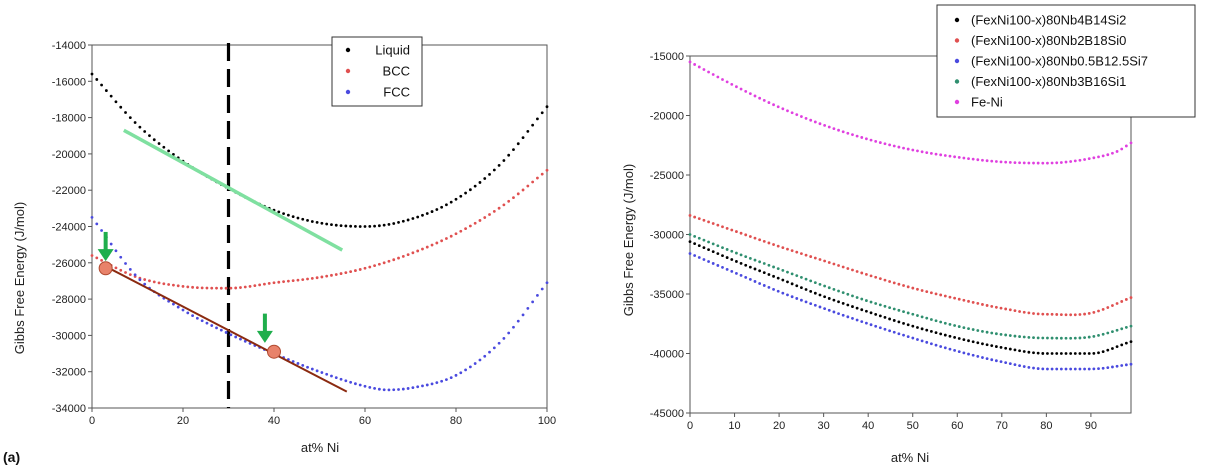 The image size is (1206, 469). What do you see at coordinates (396, 92) in the screenshot?
I see `chart-a-legend-label: FCC` at bounding box center [396, 92].